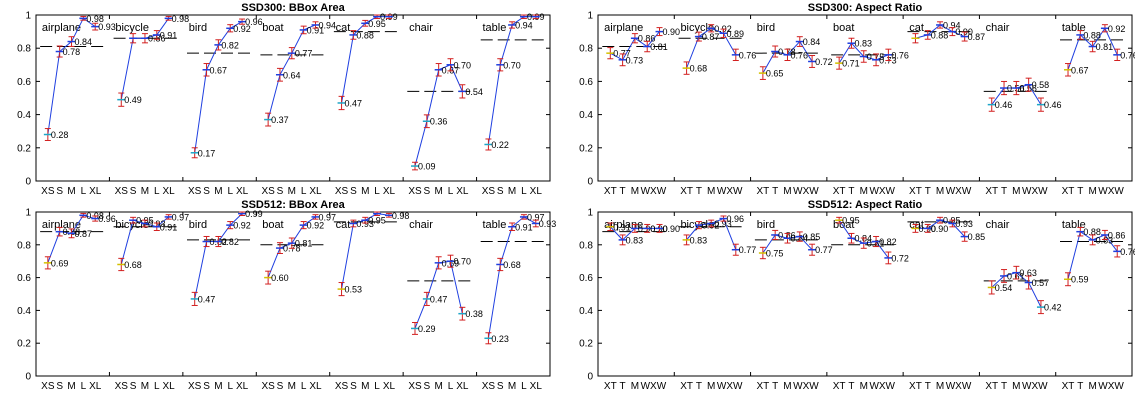 This screenshot has width=1135, height=401. What do you see at coordinates (474, 92) in the screenshot?
I see `data-label: 0.54` at bounding box center [474, 92].